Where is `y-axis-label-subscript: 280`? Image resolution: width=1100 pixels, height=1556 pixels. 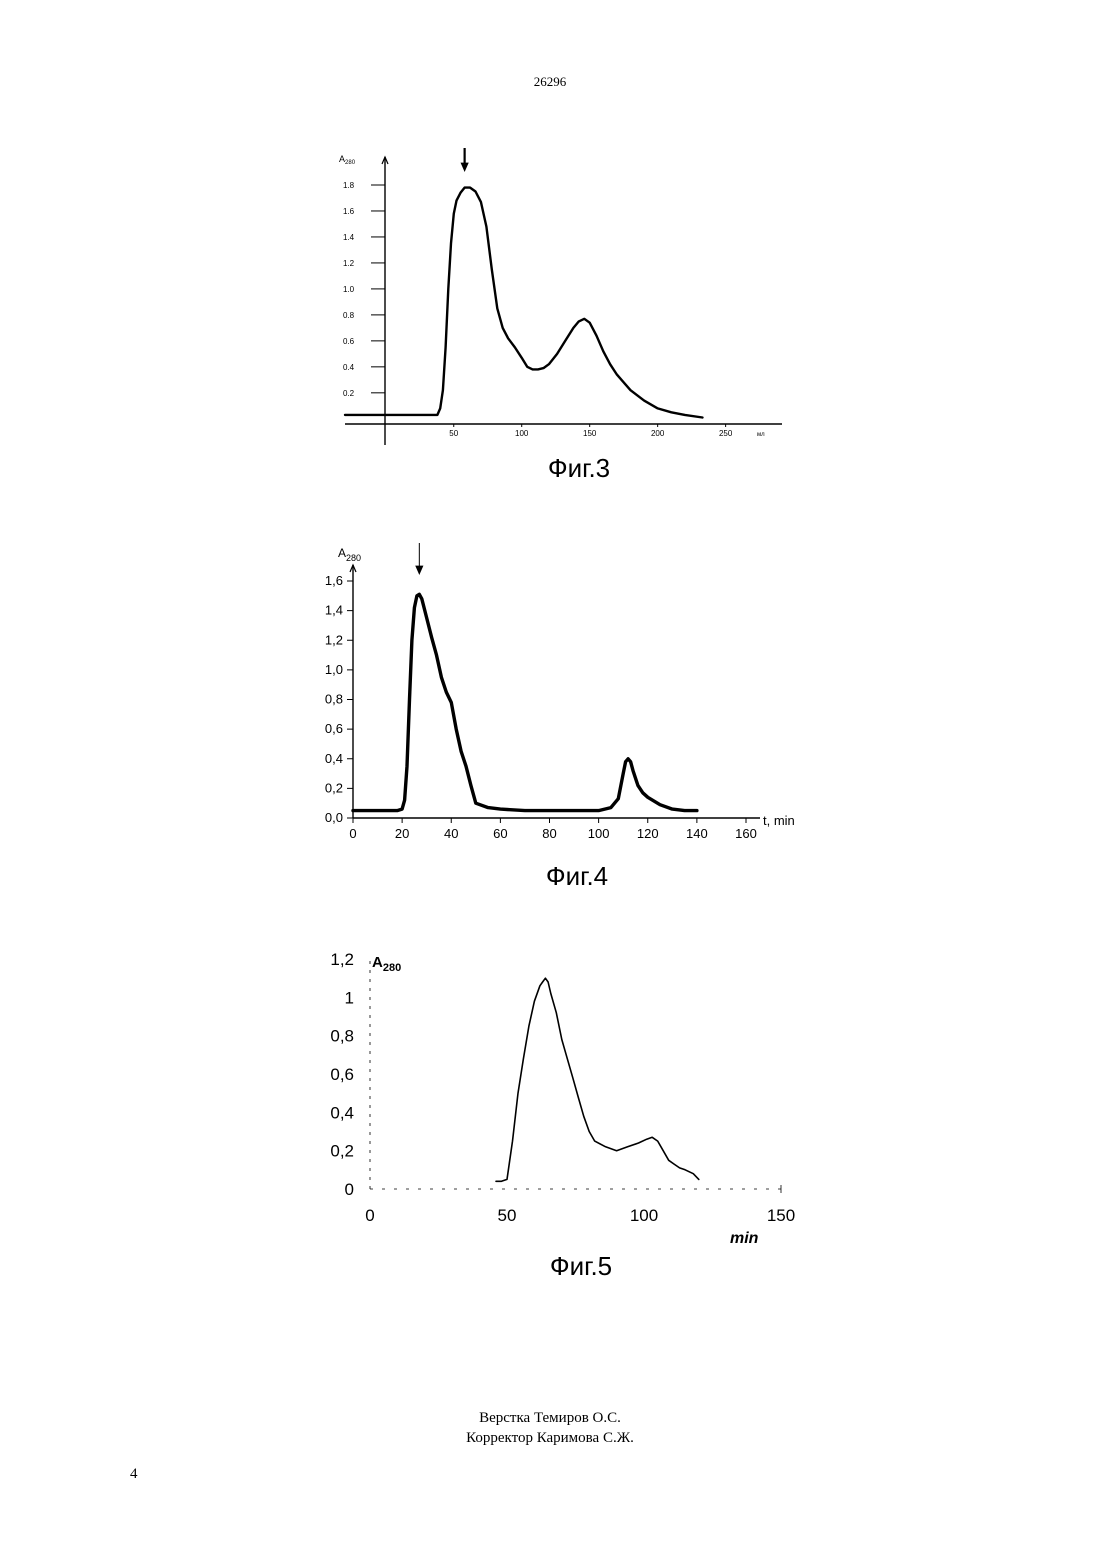 y-axis-label-subscript: 280 is located at coordinates (392, 968).